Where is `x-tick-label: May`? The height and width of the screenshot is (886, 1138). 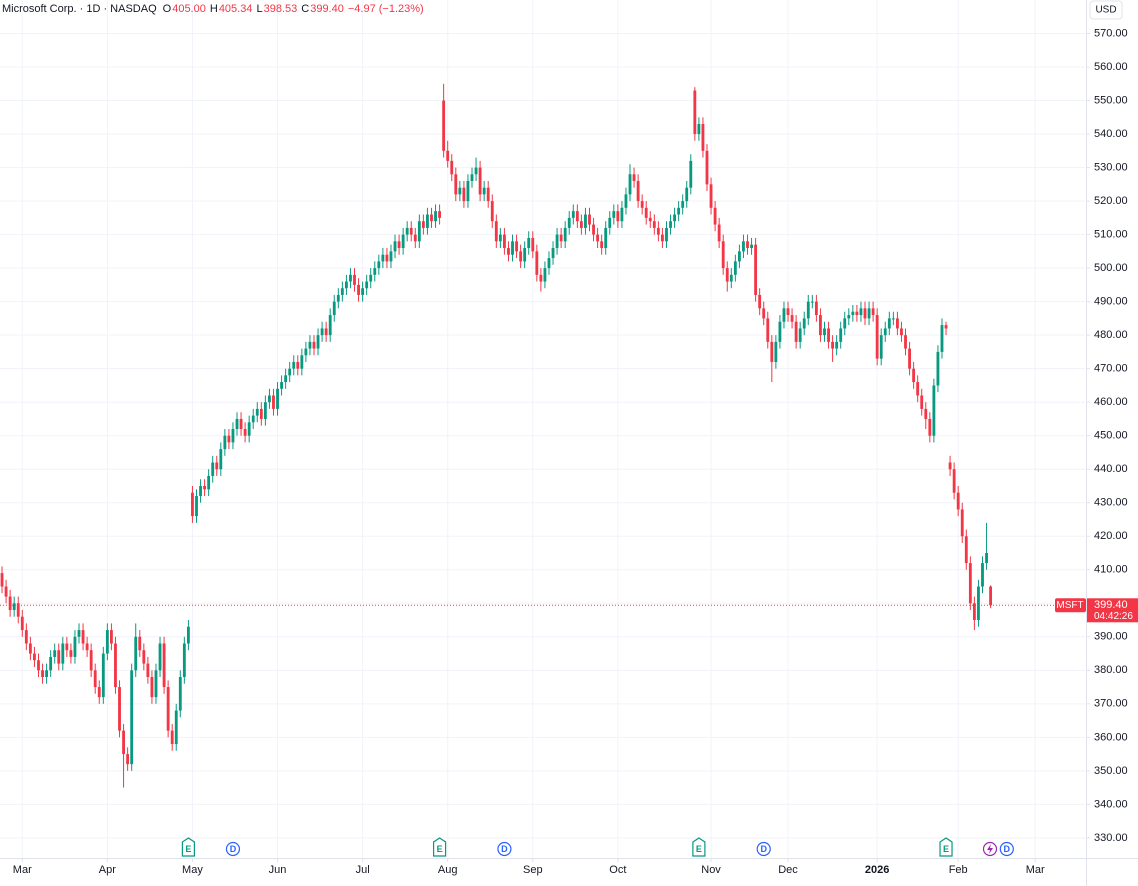
x-tick-label: May is located at coordinates (192, 870).